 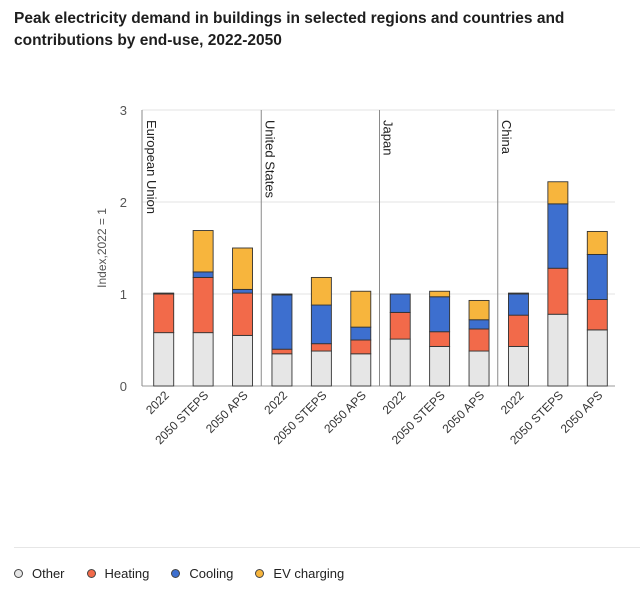 What do you see at coordinates (151, 167) in the screenshot?
I see `group-label: European Union` at bounding box center [151, 167].